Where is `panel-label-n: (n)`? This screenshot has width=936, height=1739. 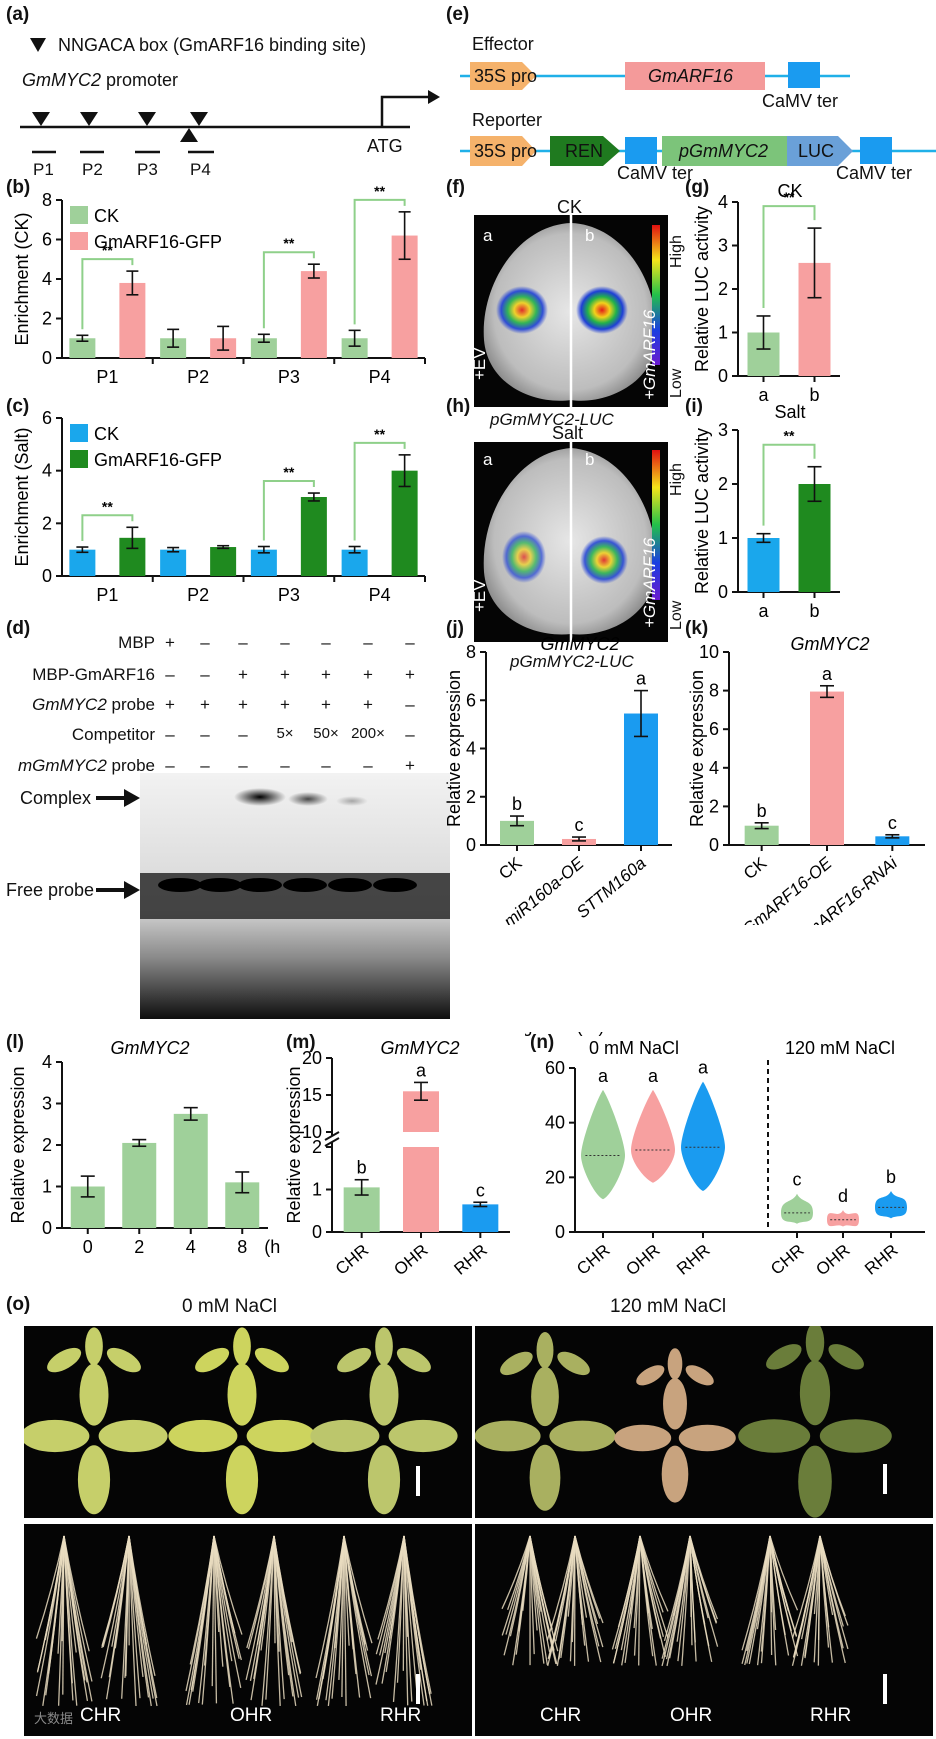
panel-label-n: (n) is located at coordinates (542, 1042).